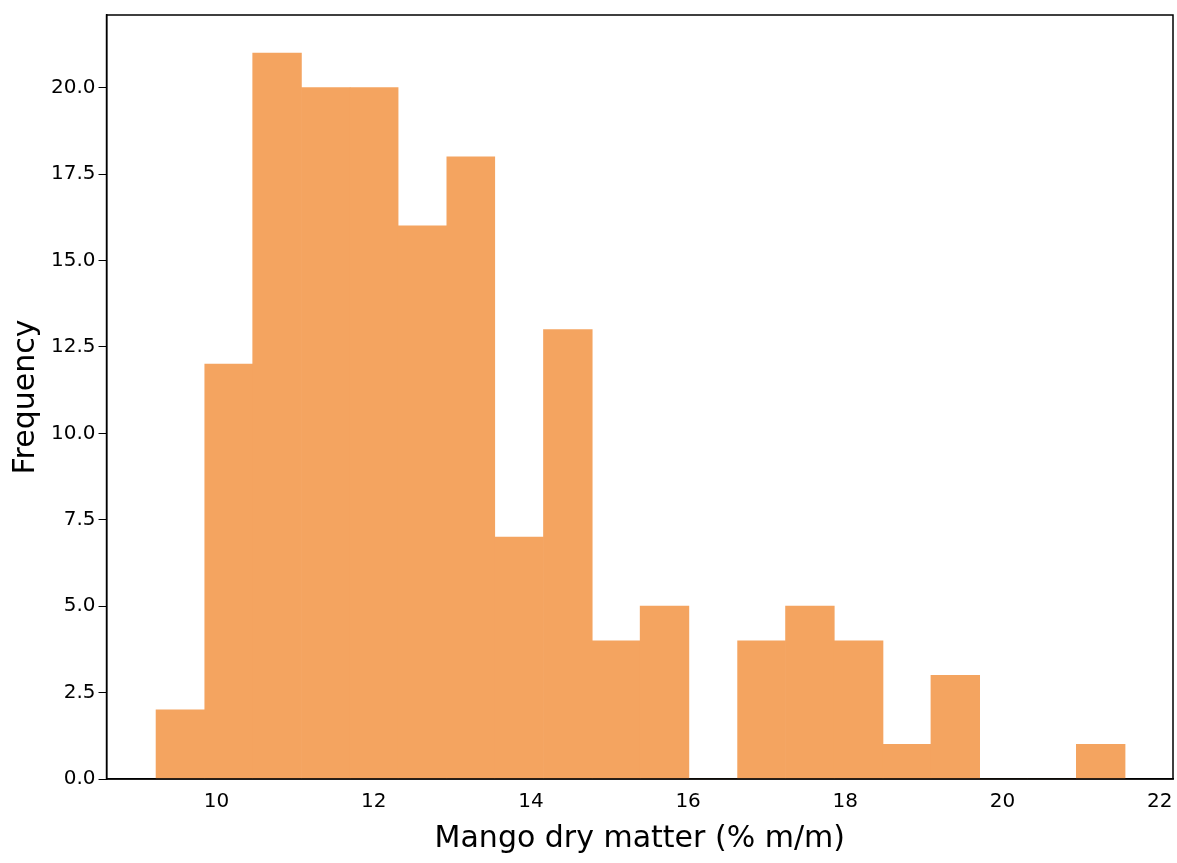 The height and width of the screenshot is (863, 1177). Describe the element at coordinates (79, 777) in the screenshot. I see `y-tick-label: 0.0` at that location.